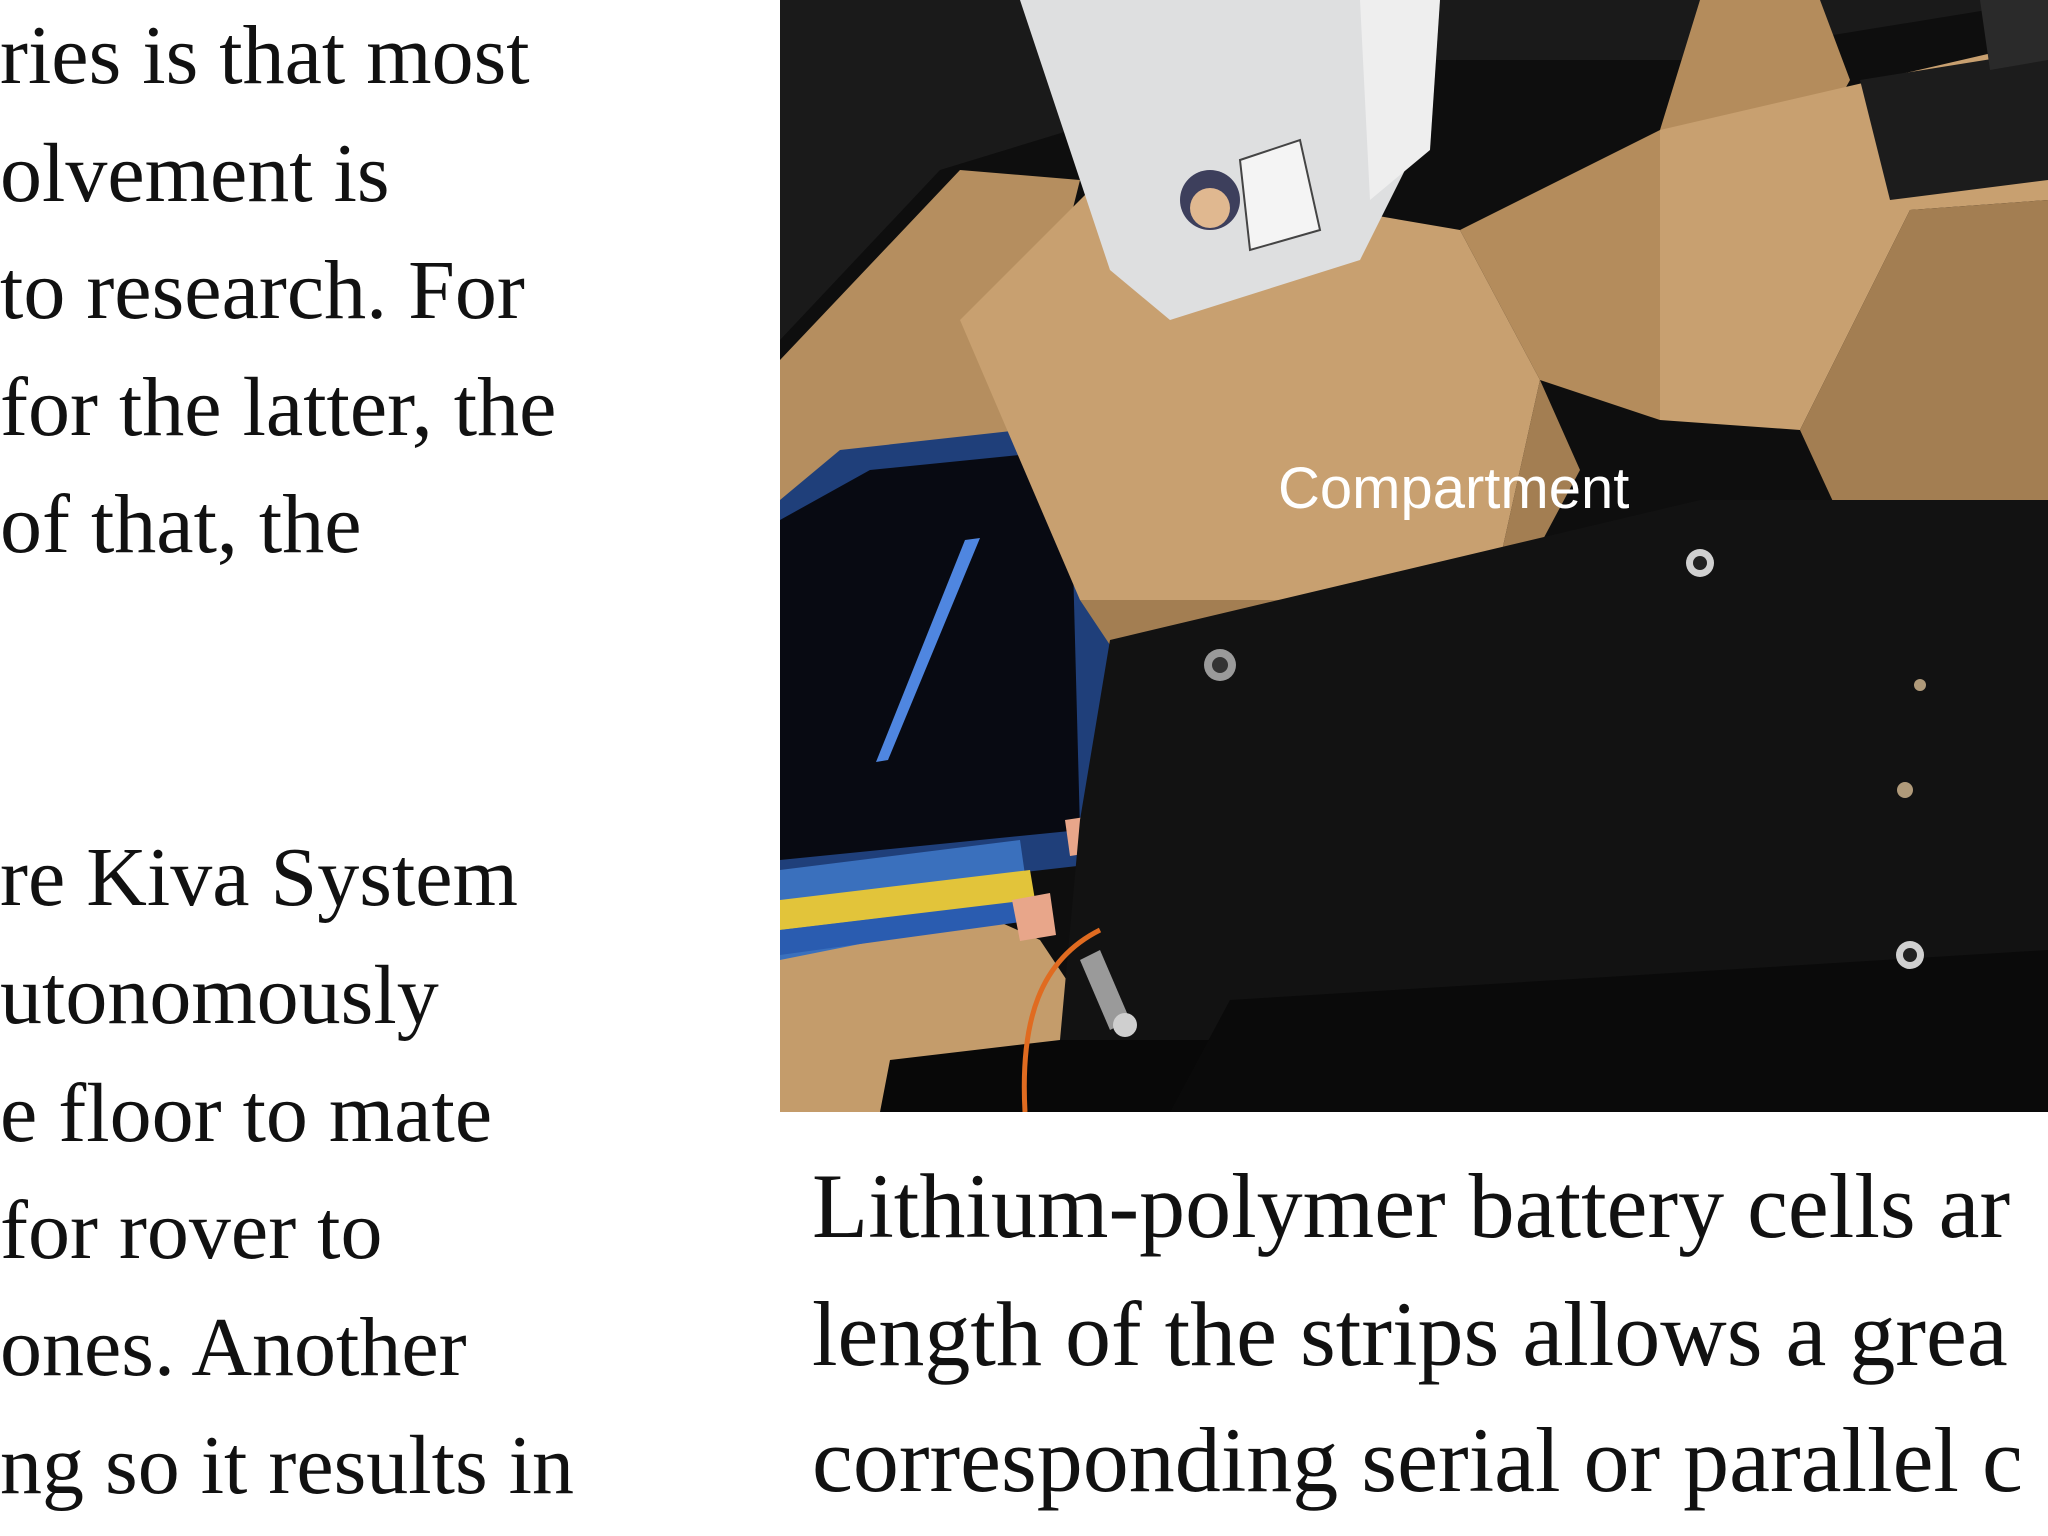  What do you see at coordinates (246, 1113) in the screenshot?
I see `text-line: e floor to mate` at bounding box center [246, 1113].